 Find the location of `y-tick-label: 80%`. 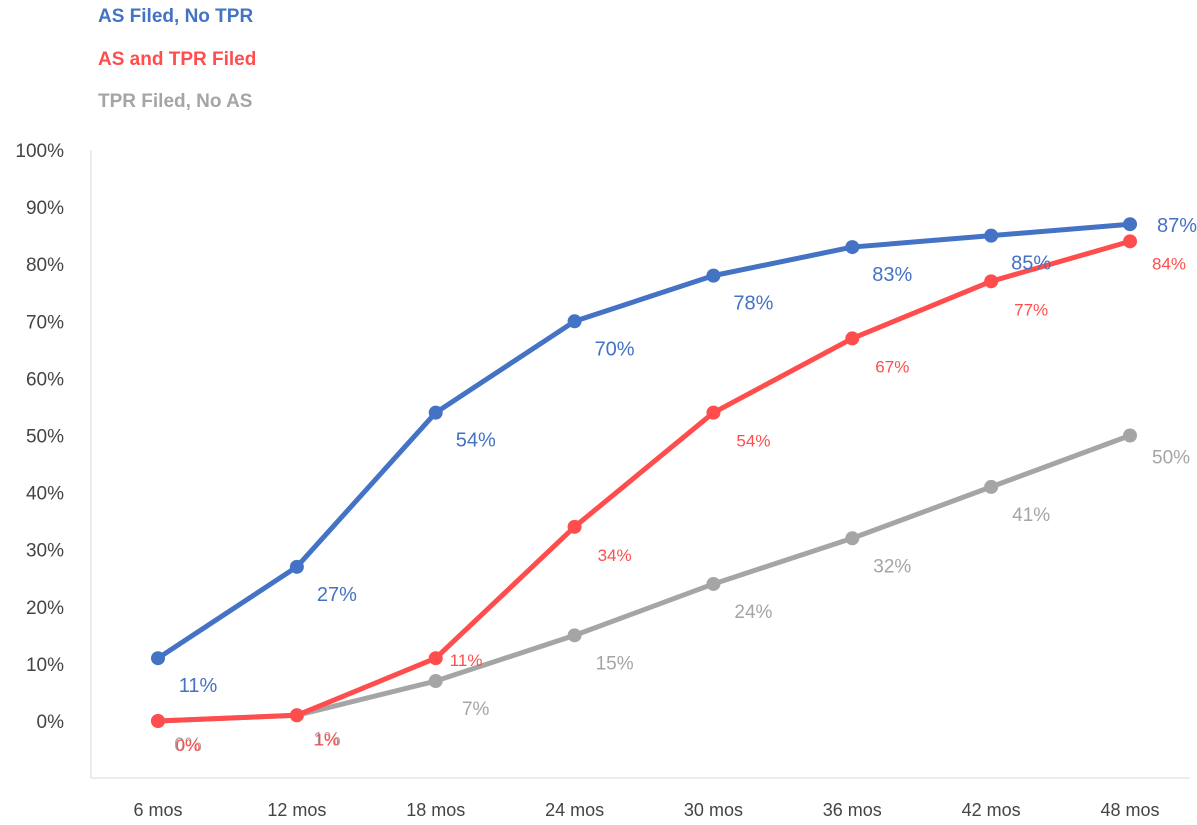

y-tick-label: 80% is located at coordinates (45, 265).